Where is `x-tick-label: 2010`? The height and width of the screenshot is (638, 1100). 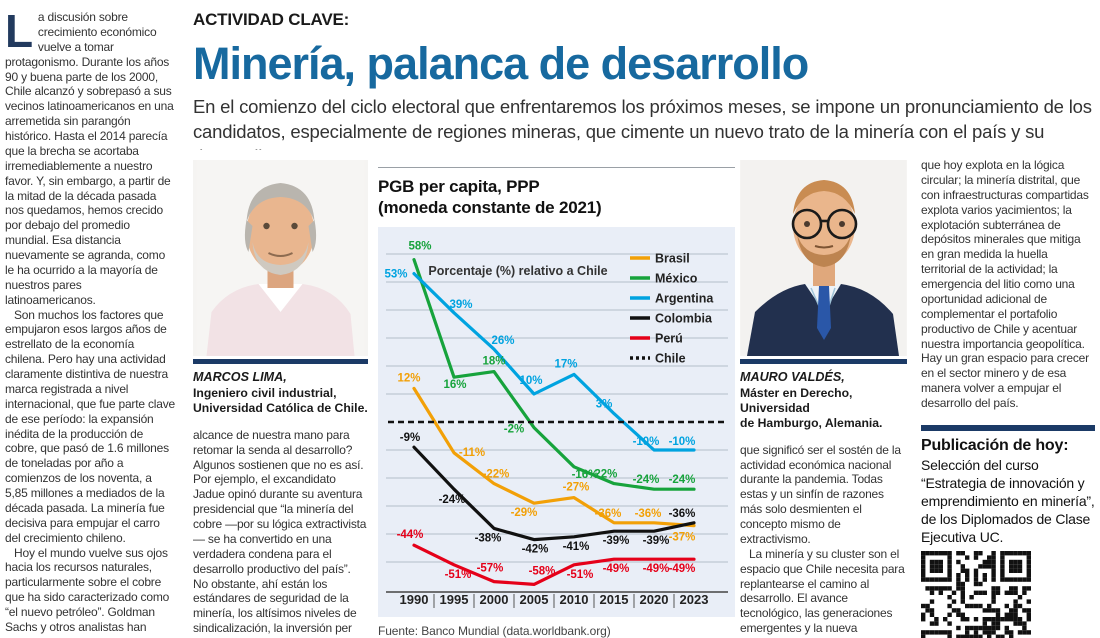
x-tick-label: 2010 is located at coordinates (574, 599).